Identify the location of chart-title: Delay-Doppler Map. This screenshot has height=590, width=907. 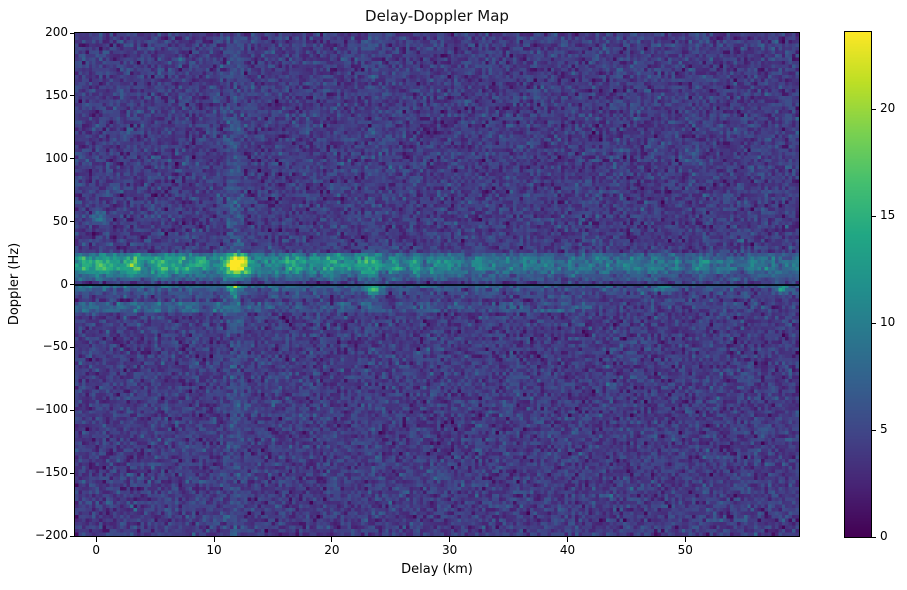
(437, 16).